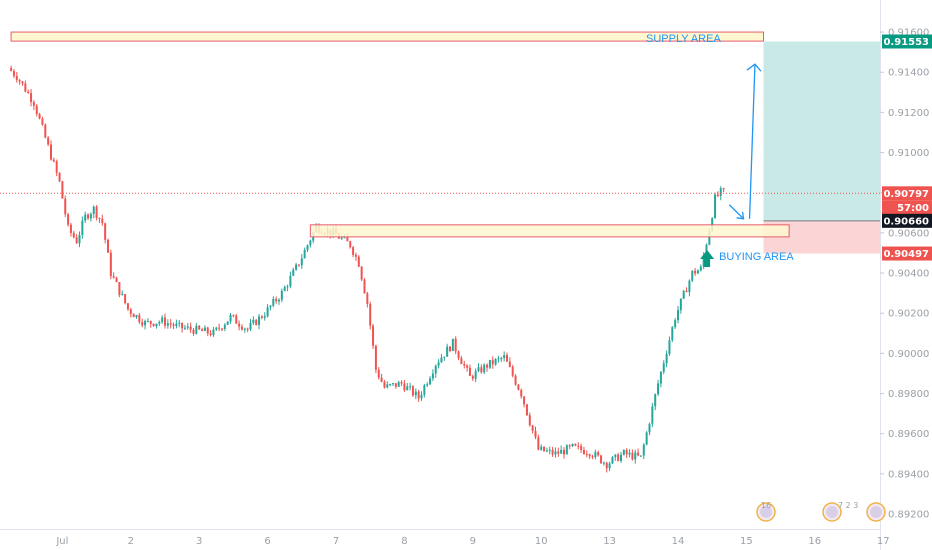  Describe the element at coordinates (199, 541) in the screenshot. I see `time-tick-label: 3` at that location.